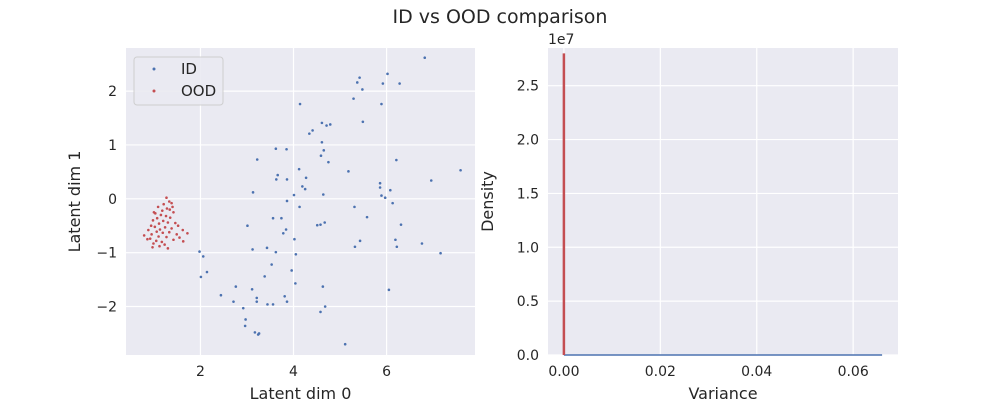  What do you see at coordinates (106, 308) in the screenshot?
I see `y-tick-label: −2` at bounding box center [106, 308].